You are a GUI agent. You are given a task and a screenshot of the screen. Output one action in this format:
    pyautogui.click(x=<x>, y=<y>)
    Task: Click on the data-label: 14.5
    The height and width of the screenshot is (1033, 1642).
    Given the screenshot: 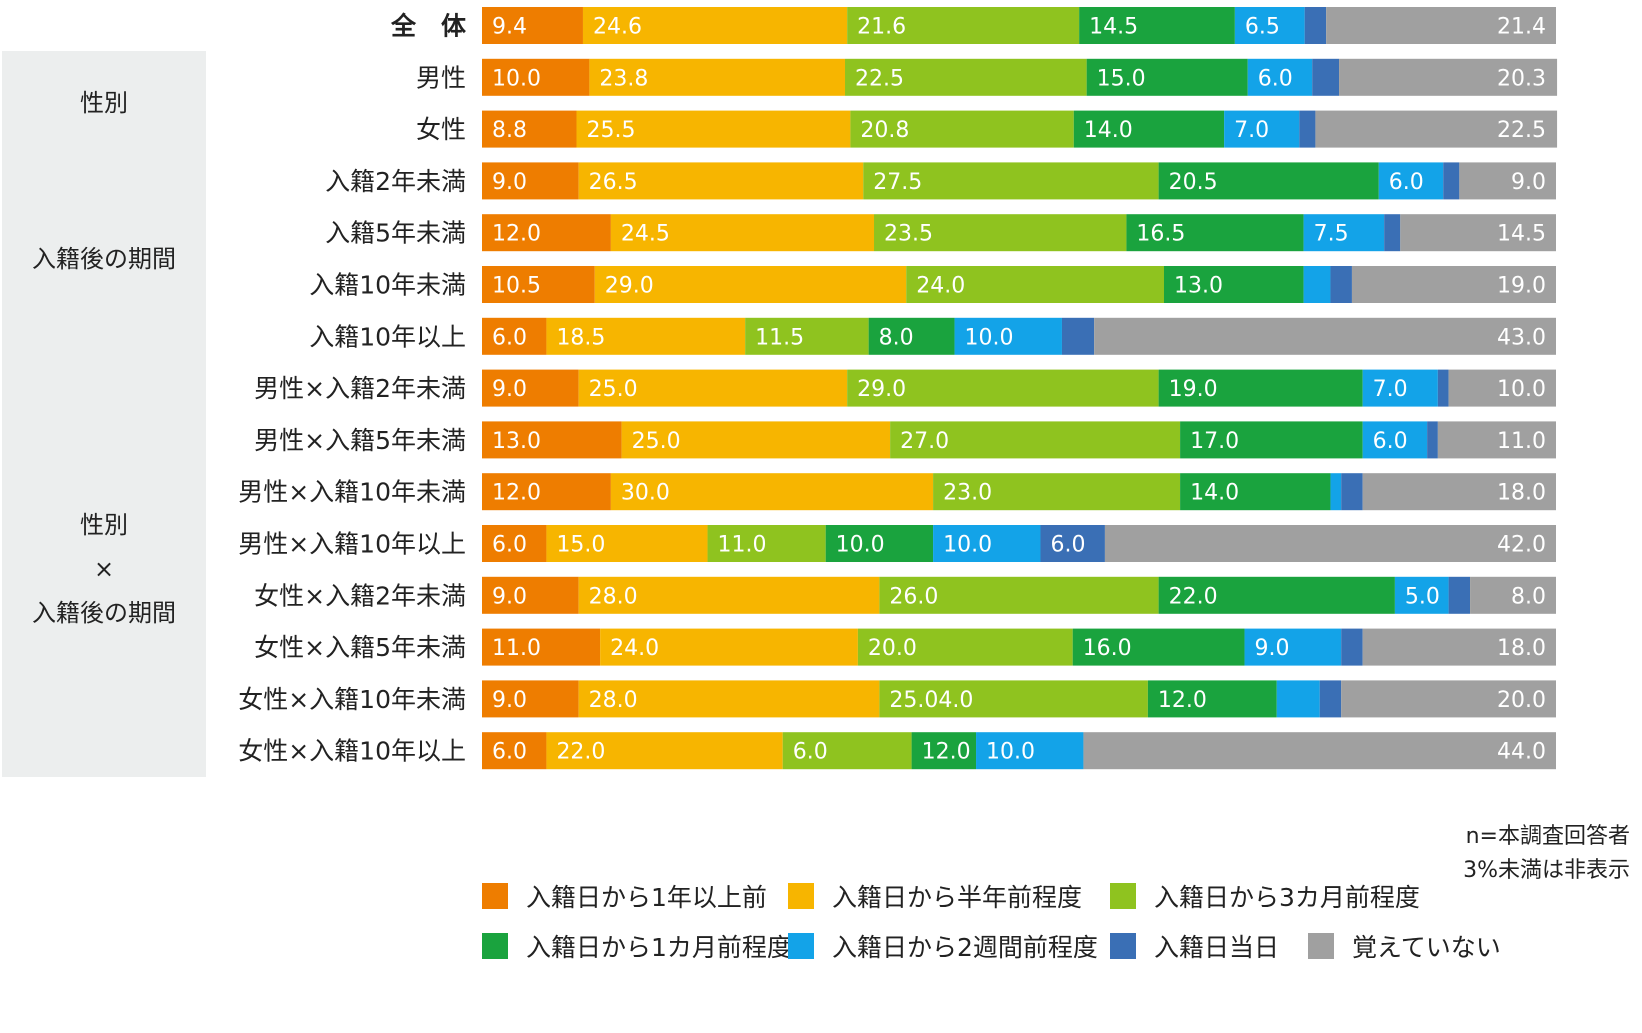 What is the action you would take?
    pyautogui.click(x=1521, y=234)
    